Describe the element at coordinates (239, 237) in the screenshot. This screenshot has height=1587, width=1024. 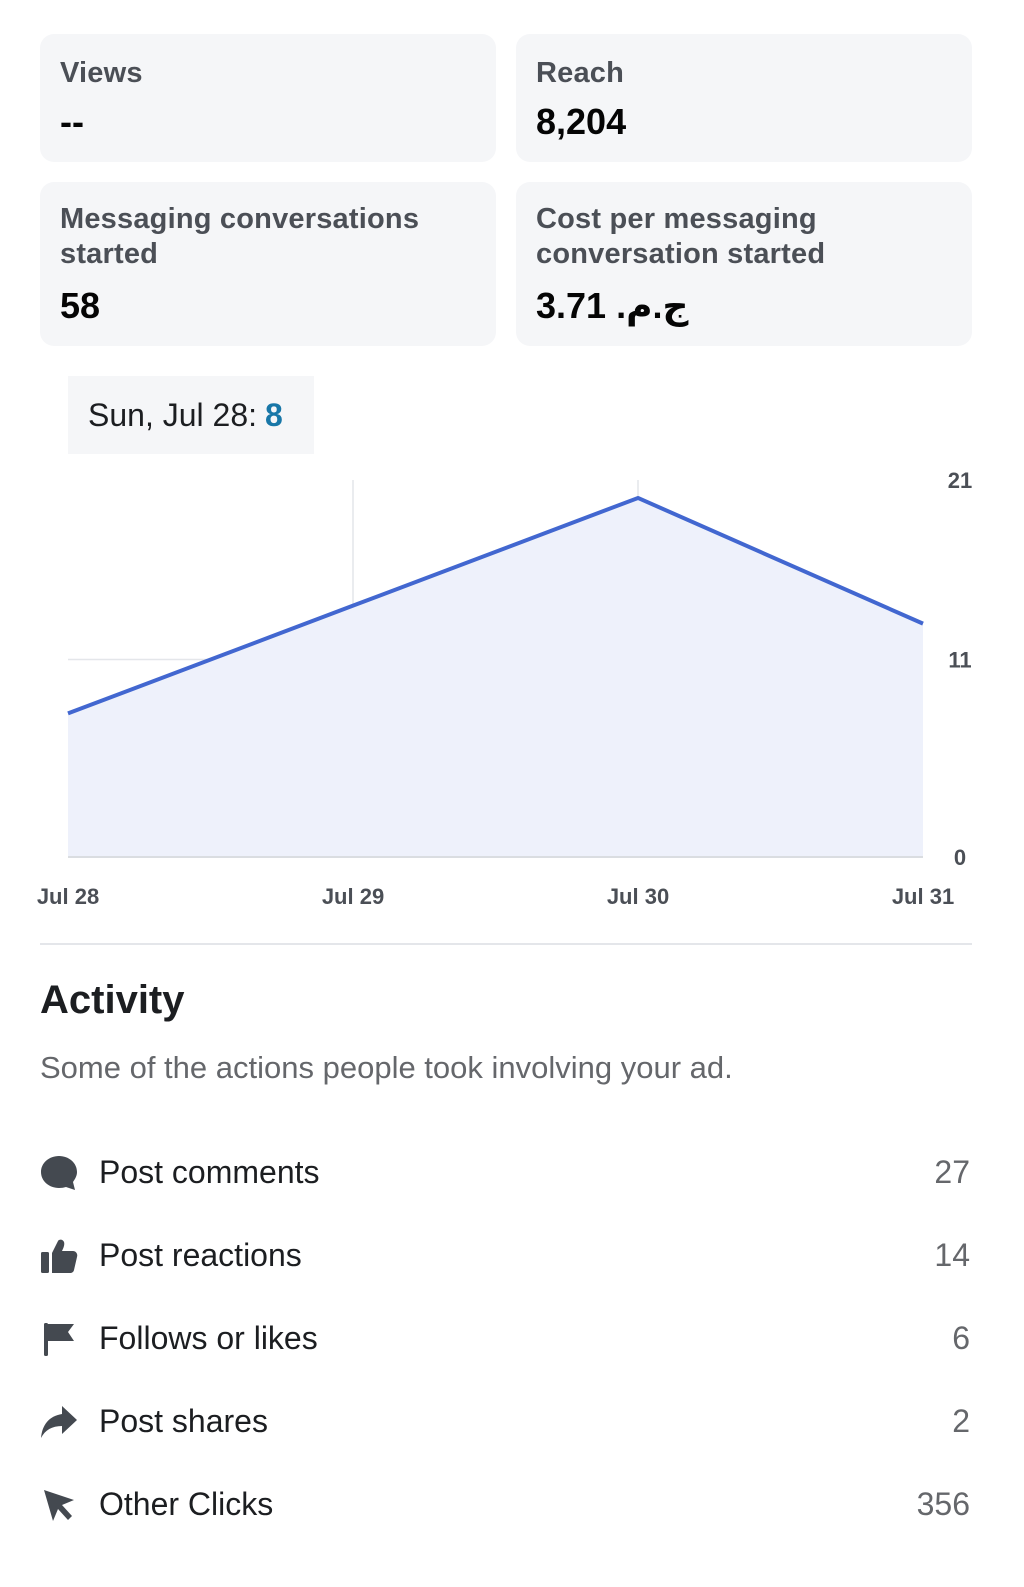
I see `metric-label: Messaging conversations started` at that location.